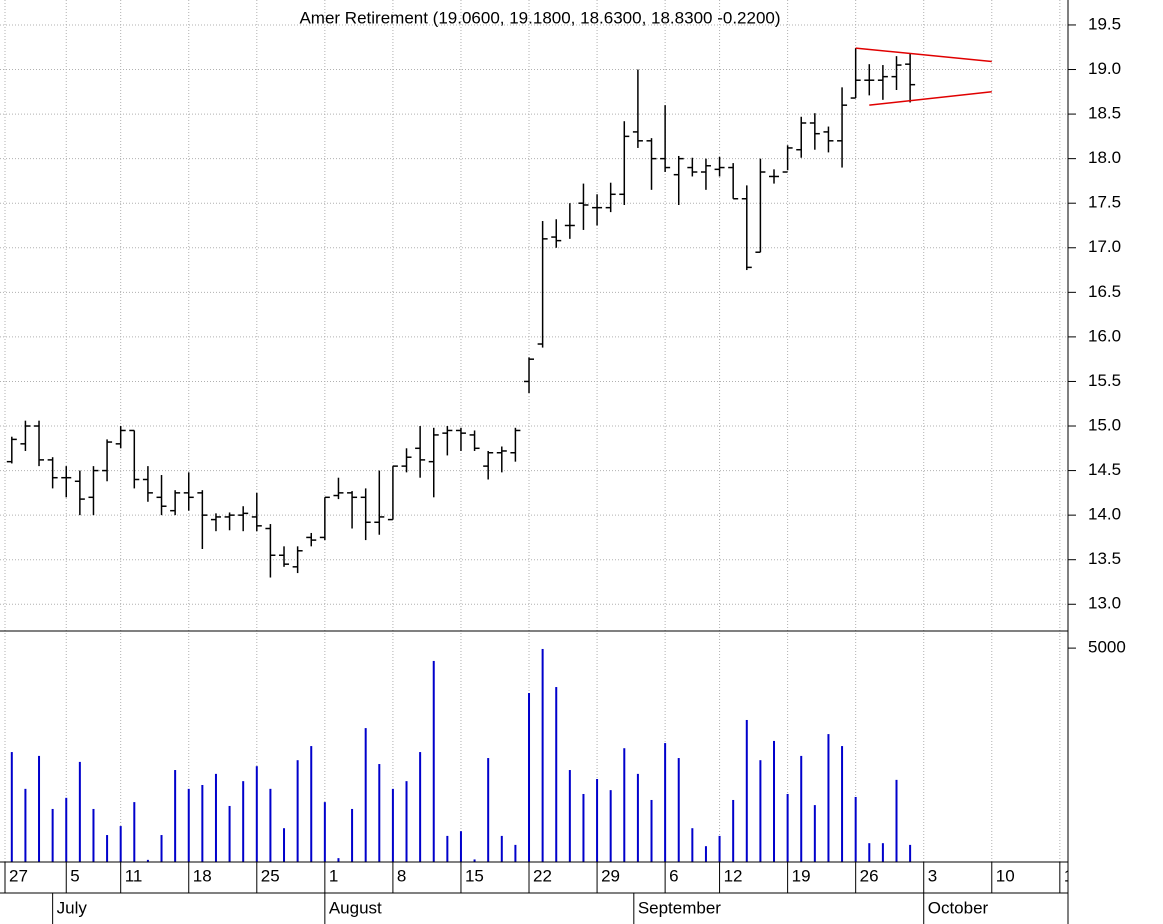 This screenshot has height=924, width=1163. What do you see at coordinates (355, 907) in the screenshot?
I see `month-label: August` at bounding box center [355, 907].